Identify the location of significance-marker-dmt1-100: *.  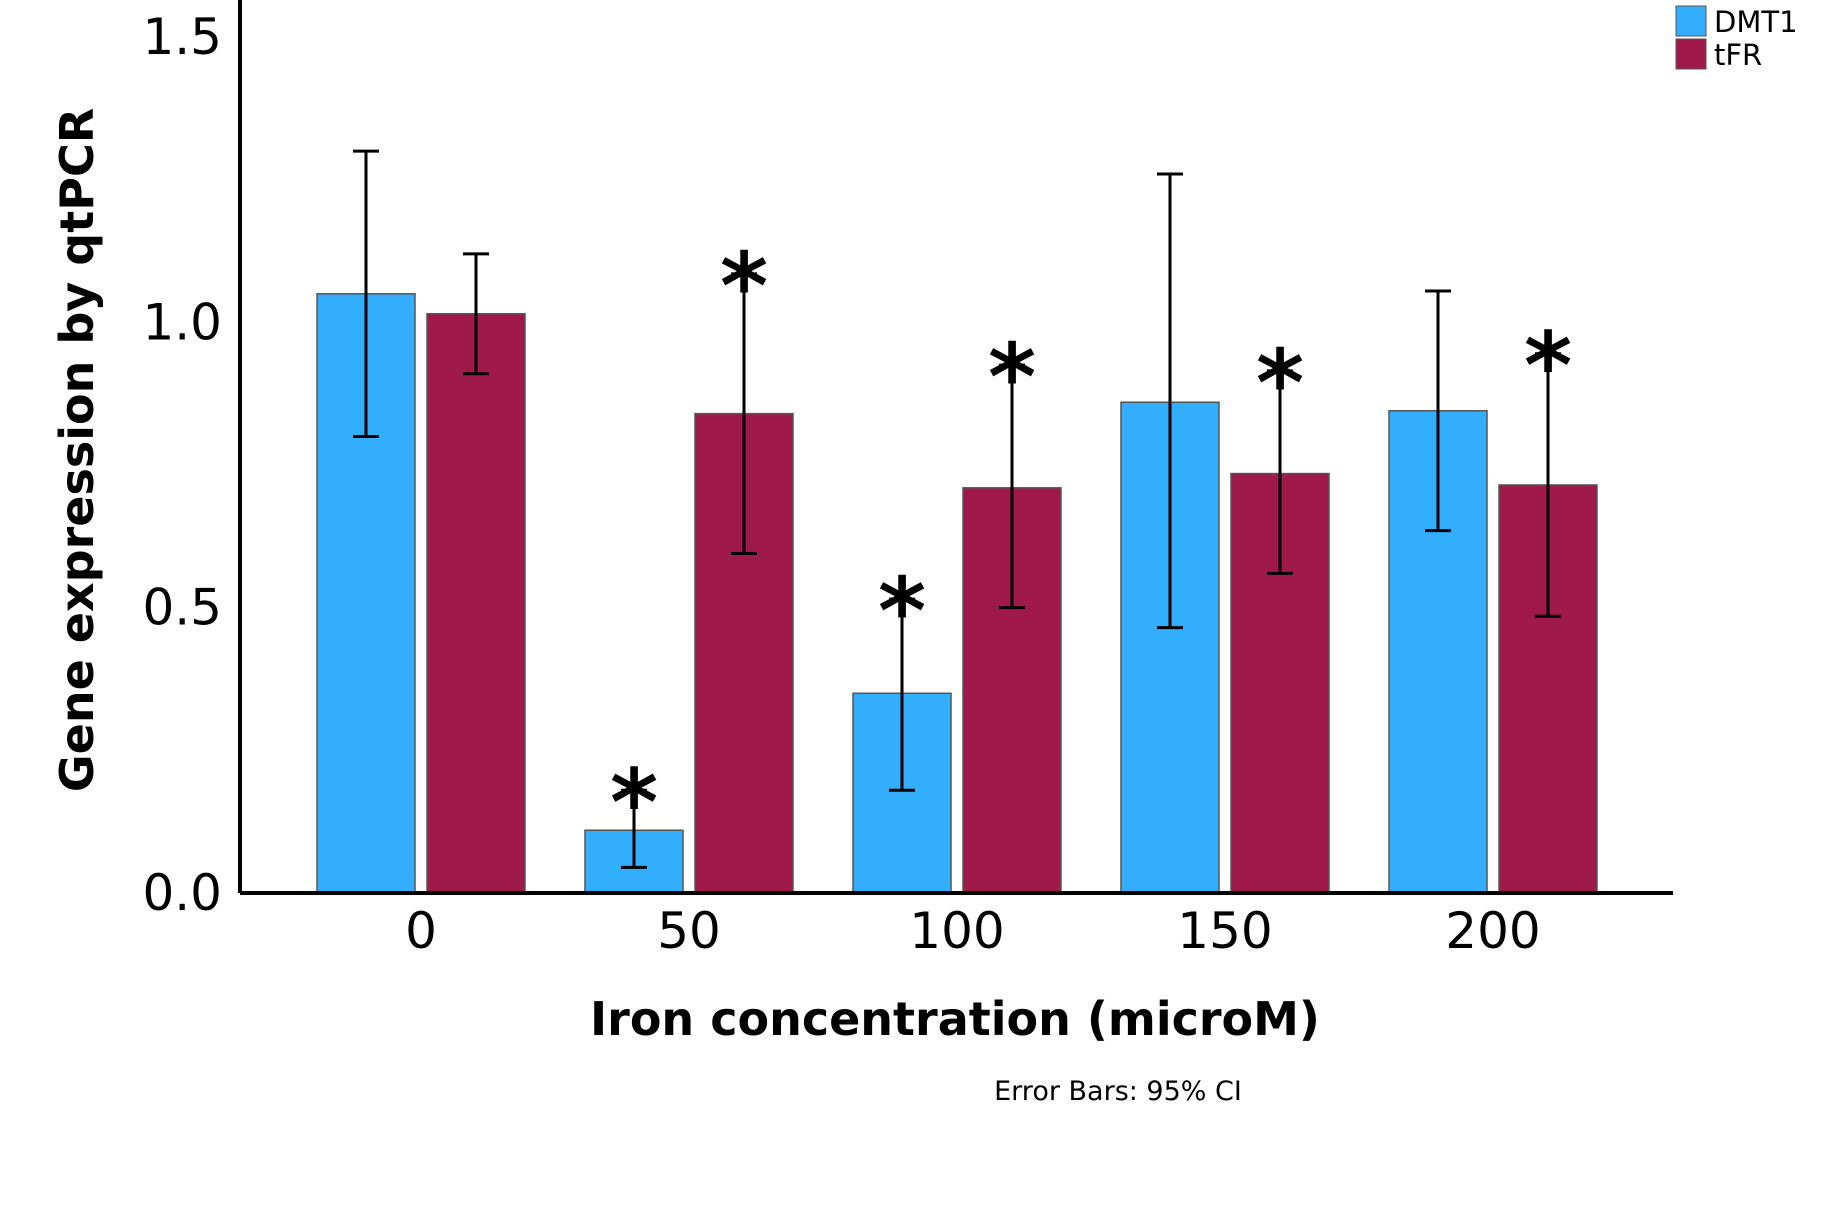
(902, 611).